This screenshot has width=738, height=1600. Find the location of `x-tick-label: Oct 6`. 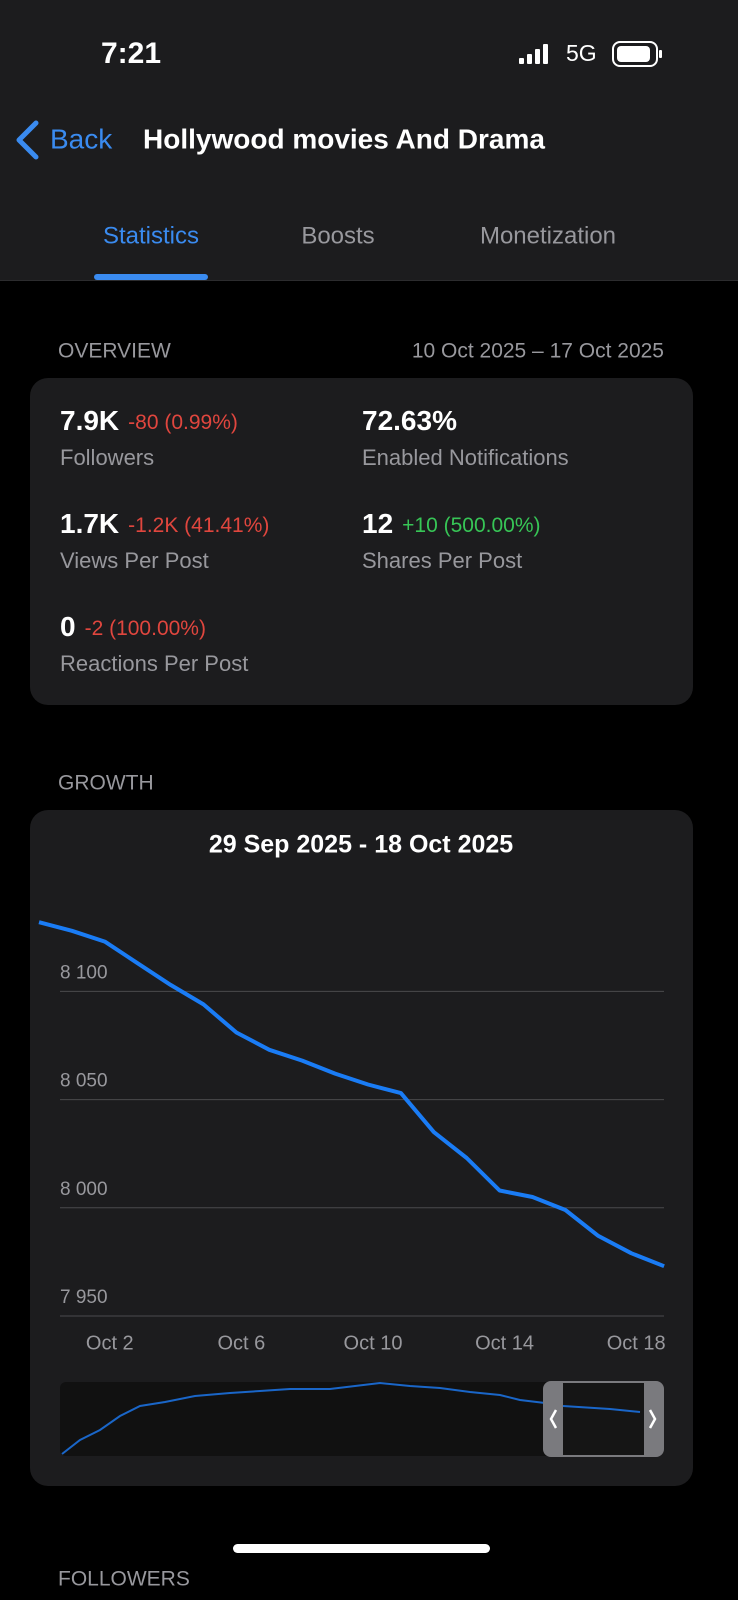

x-tick-label: Oct 6 is located at coordinates (242, 1343).